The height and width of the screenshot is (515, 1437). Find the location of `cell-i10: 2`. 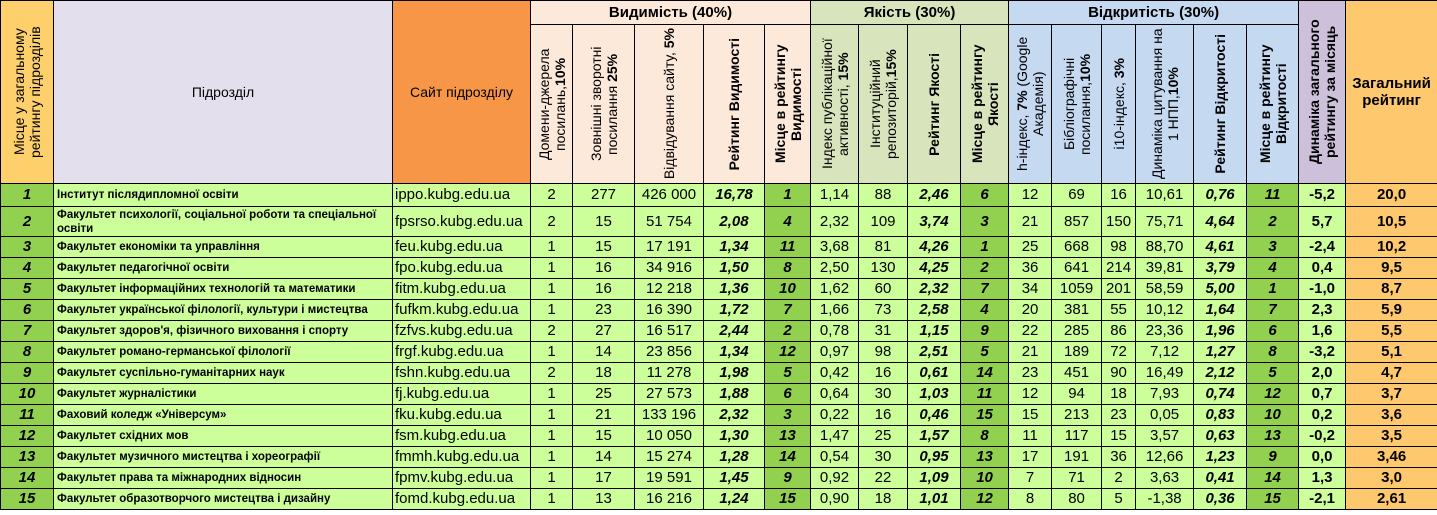

cell-i10: 2 is located at coordinates (1119, 478).